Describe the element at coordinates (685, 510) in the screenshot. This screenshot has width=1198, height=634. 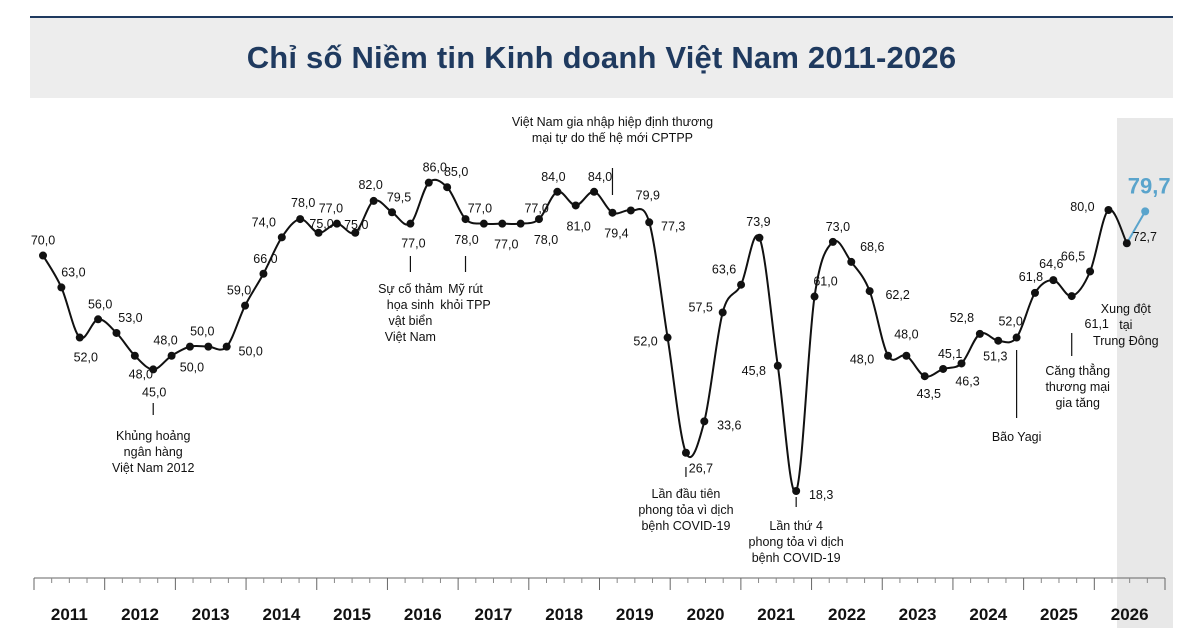
I see `annotation-text: phong tỏa vì dịch` at that location.